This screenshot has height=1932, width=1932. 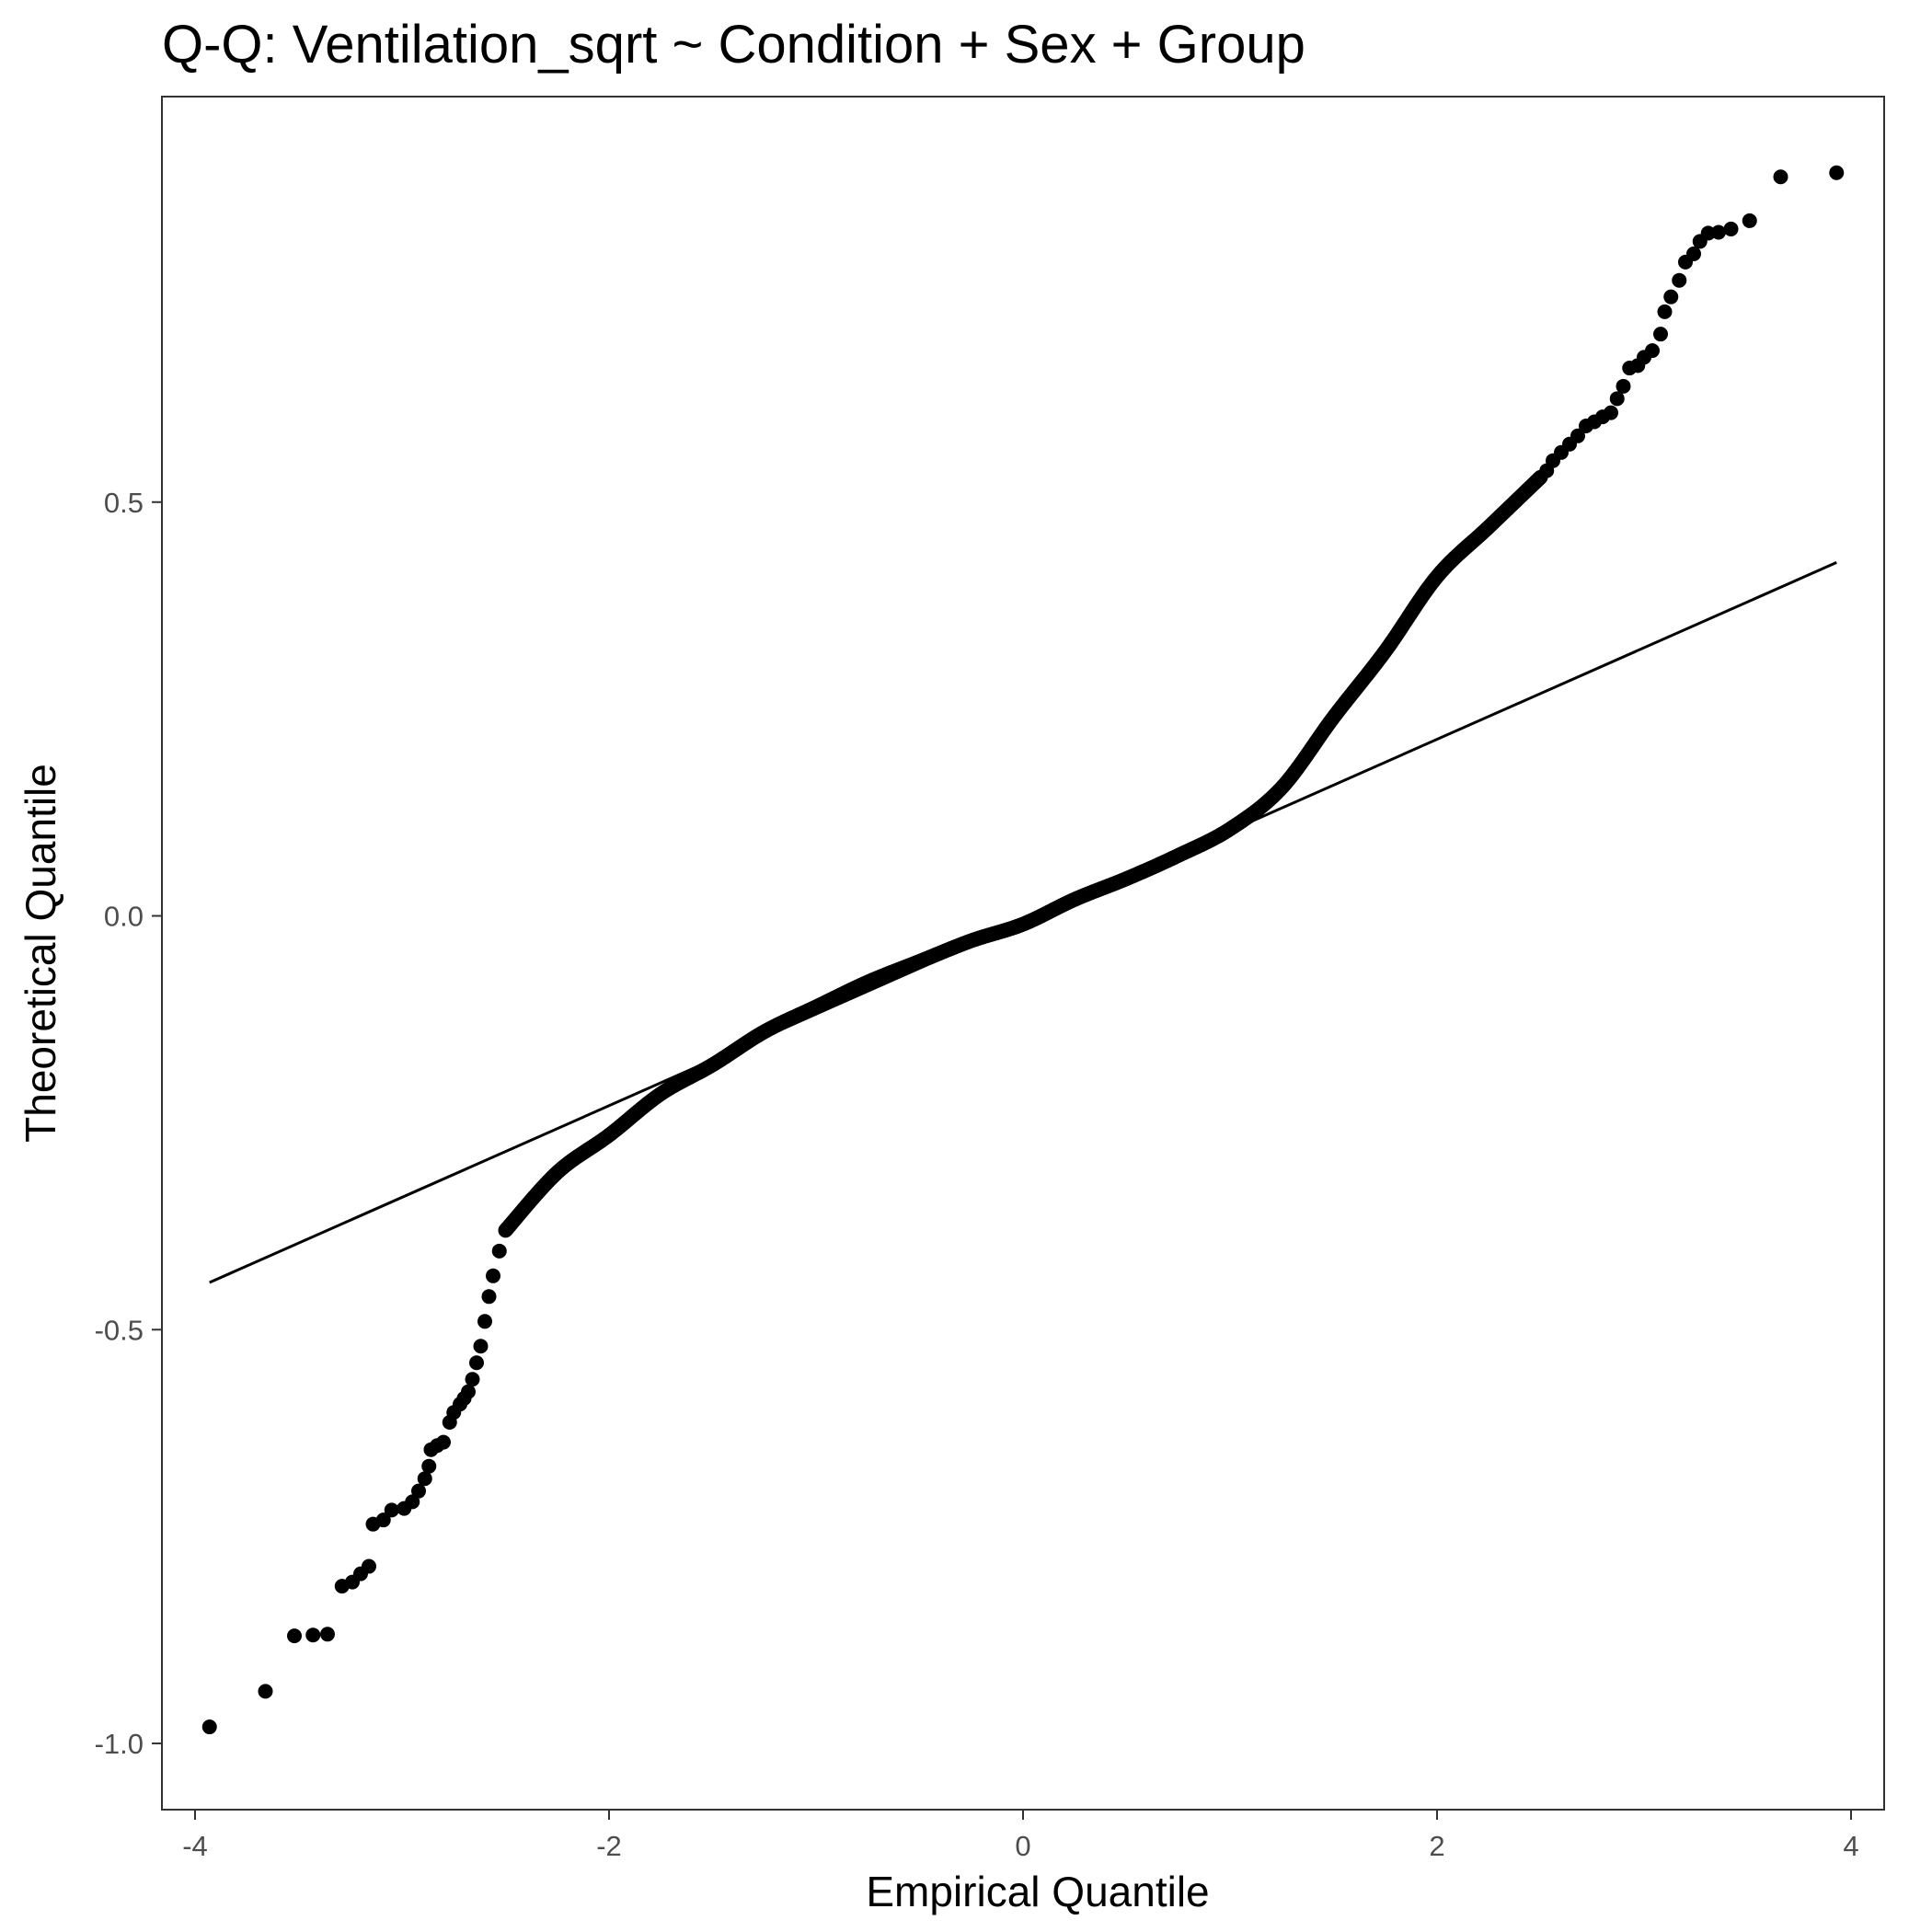 What do you see at coordinates (195, 1846) in the screenshot?
I see `x-tick-label: -4` at bounding box center [195, 1846].